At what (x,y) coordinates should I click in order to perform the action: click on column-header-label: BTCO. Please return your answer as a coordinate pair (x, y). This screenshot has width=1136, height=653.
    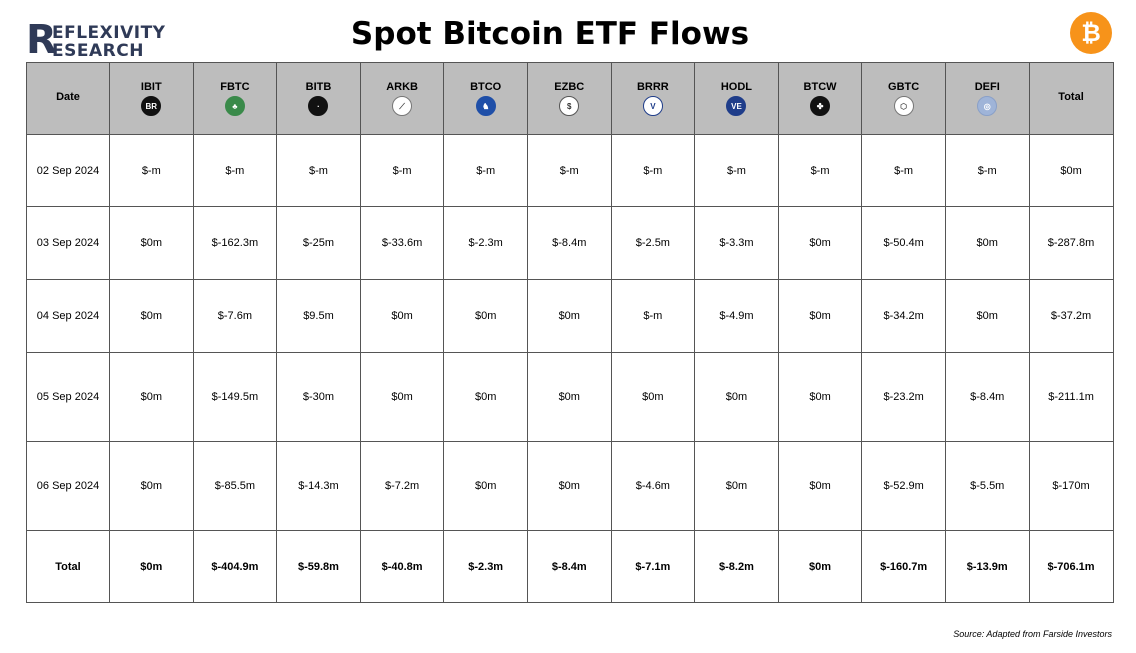
    Looking at the image, I should click on (486, 87).